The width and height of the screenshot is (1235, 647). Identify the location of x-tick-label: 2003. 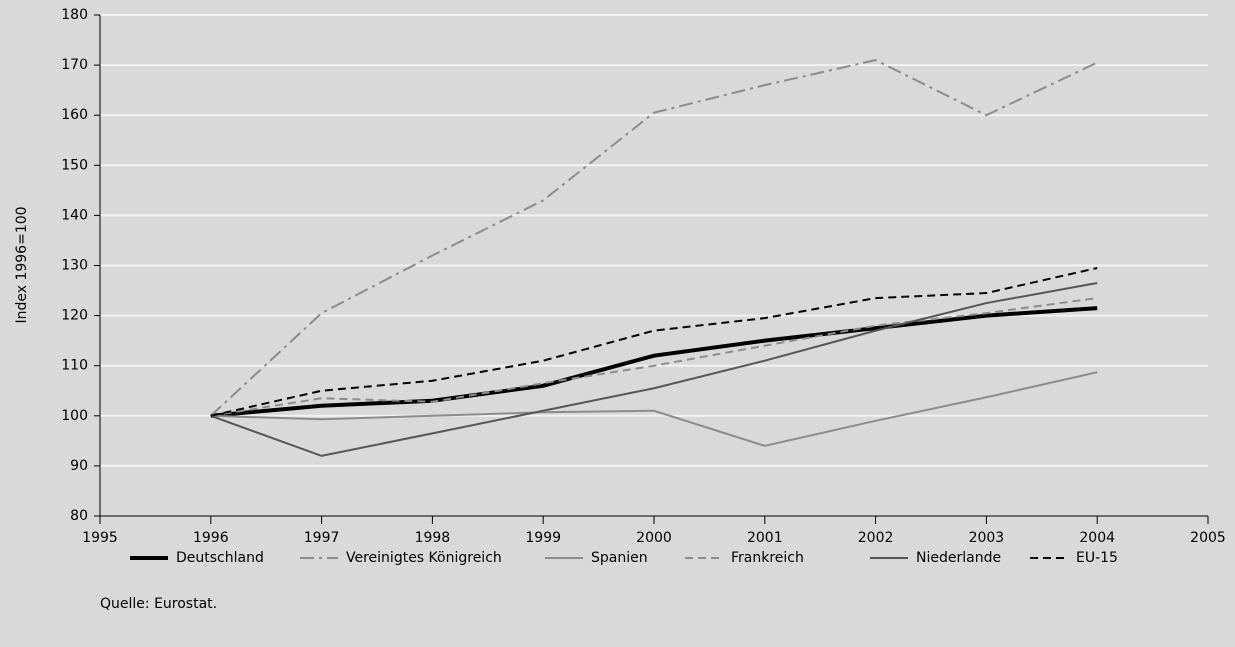
(987, 538).